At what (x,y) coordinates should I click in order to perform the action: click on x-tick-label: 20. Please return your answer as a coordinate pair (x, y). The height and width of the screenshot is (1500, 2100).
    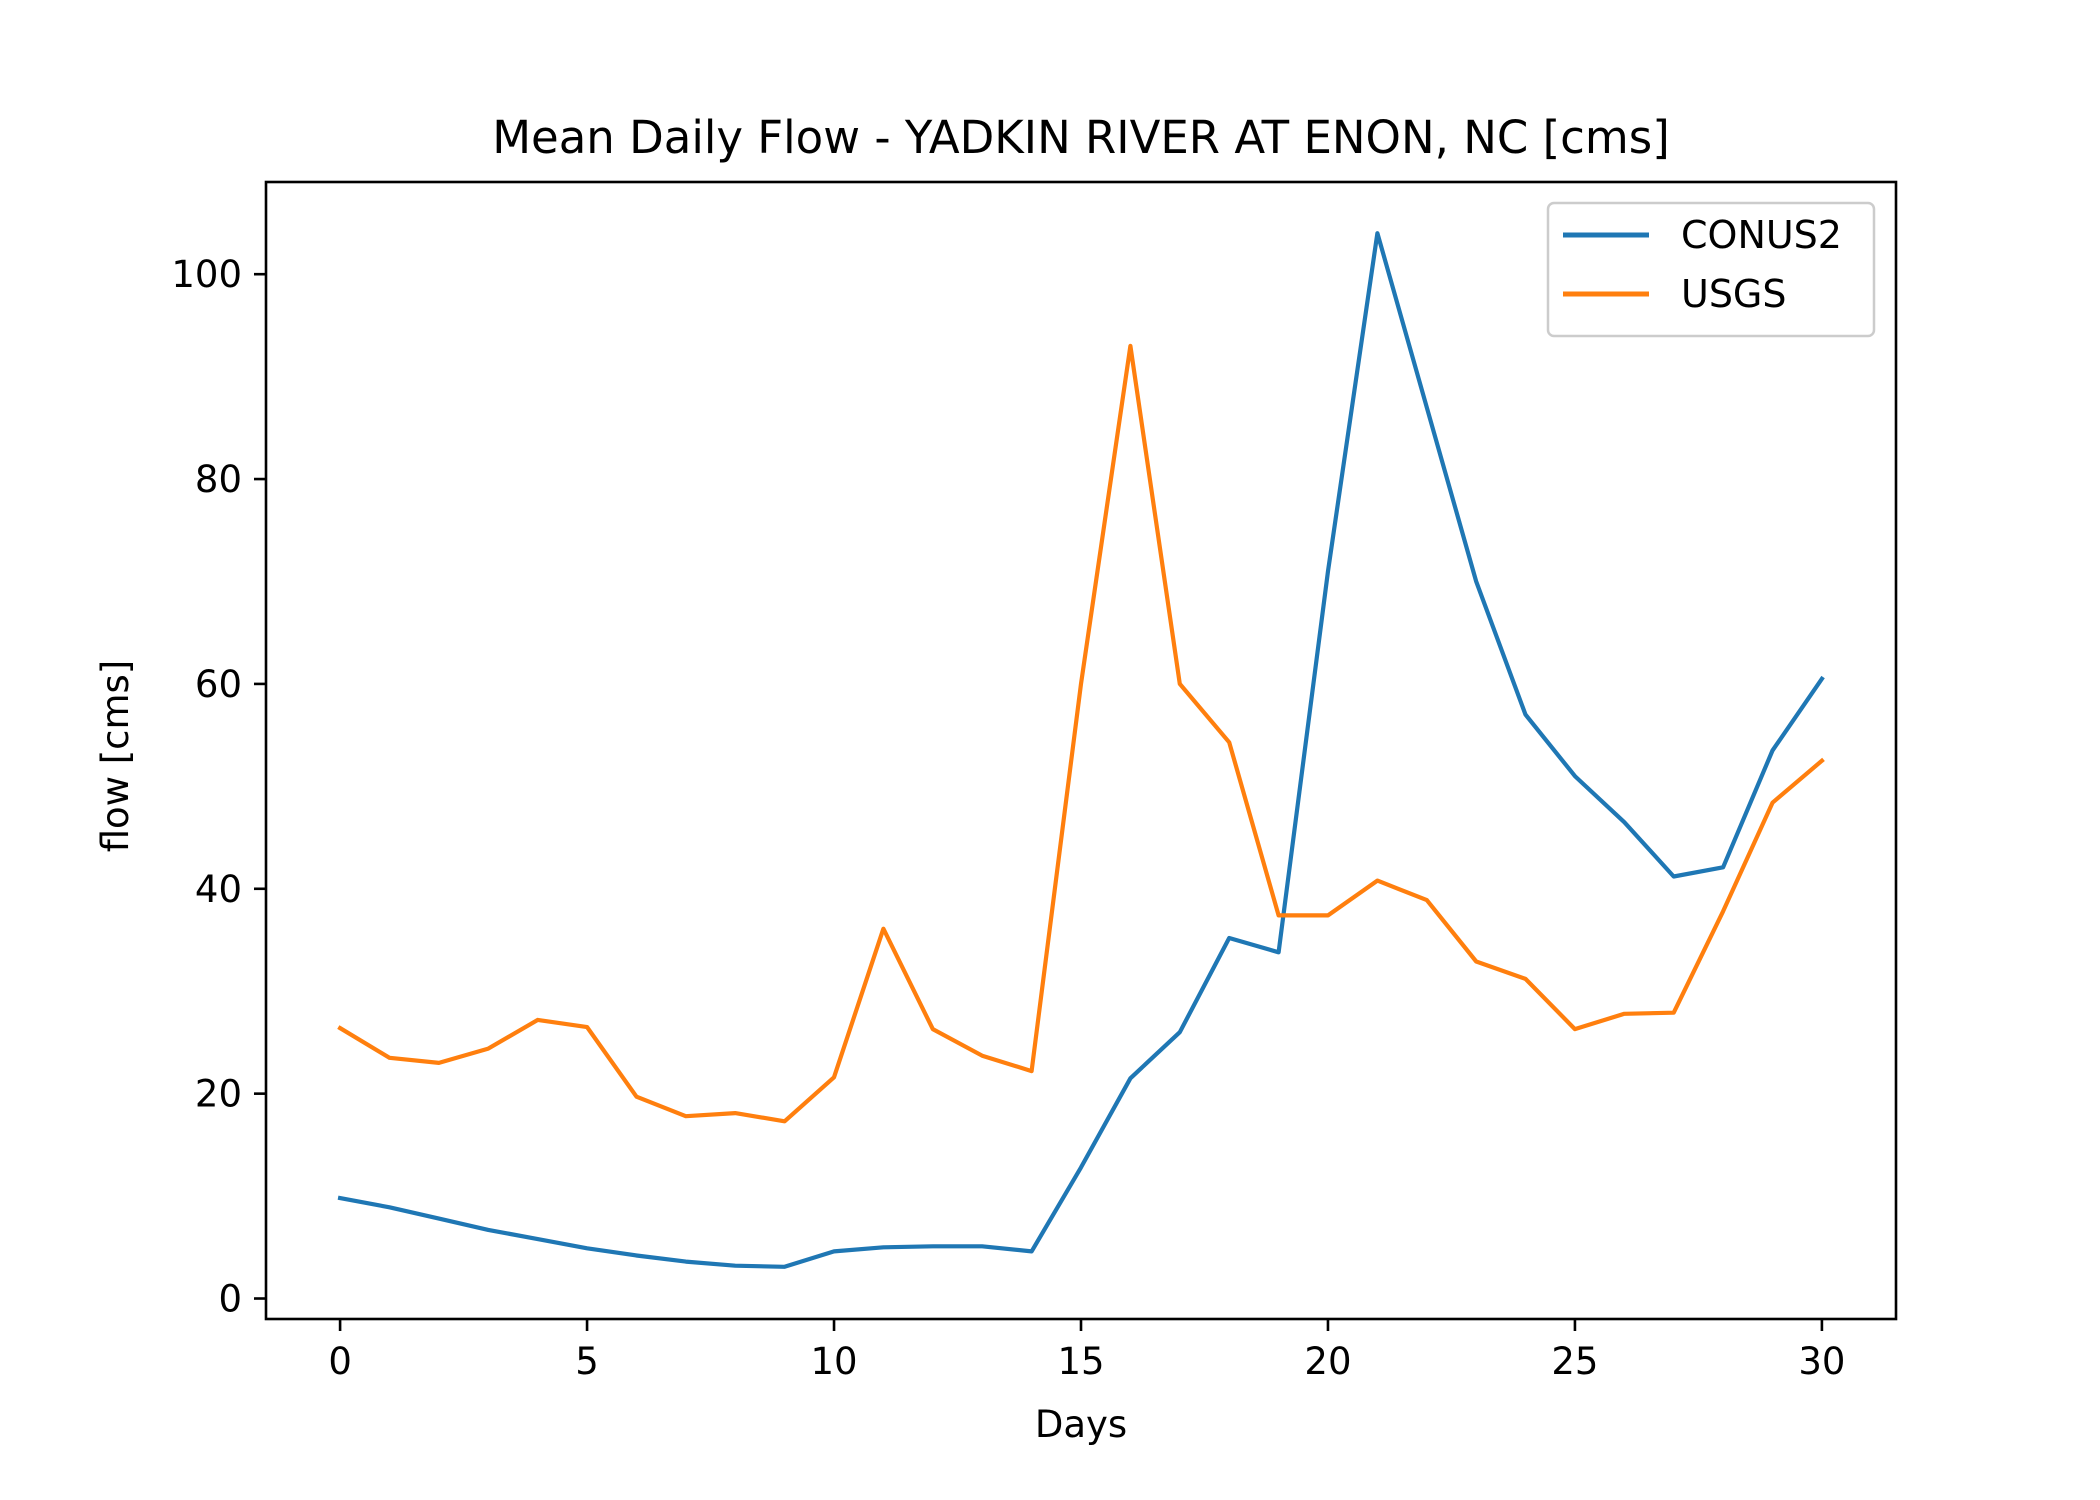
    Looking at the image, I should click on (1327, 1361).